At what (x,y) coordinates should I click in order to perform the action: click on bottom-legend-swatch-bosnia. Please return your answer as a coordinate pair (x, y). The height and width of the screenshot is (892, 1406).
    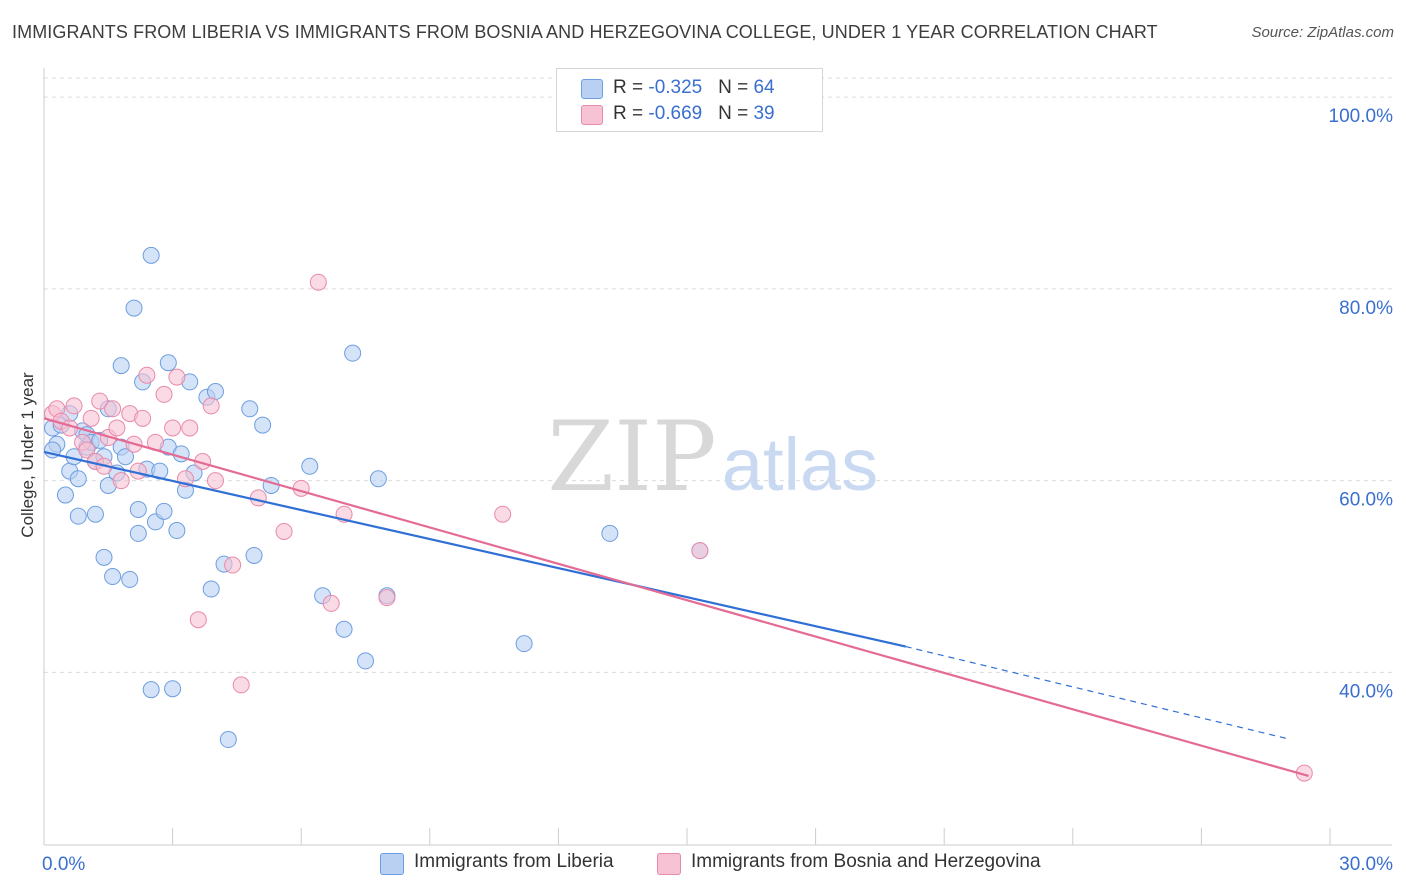
    Looking at the image, I should click on (669, 864).